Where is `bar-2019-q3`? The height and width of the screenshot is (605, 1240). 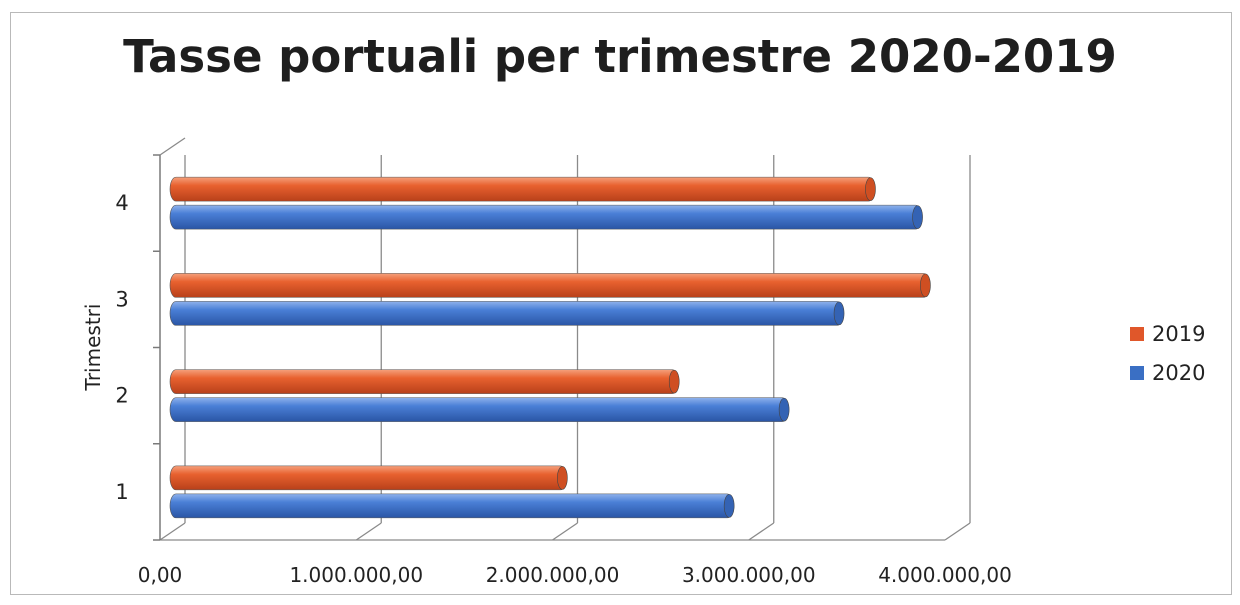
bar-2019-q3 is located at coordinates (549, 285).